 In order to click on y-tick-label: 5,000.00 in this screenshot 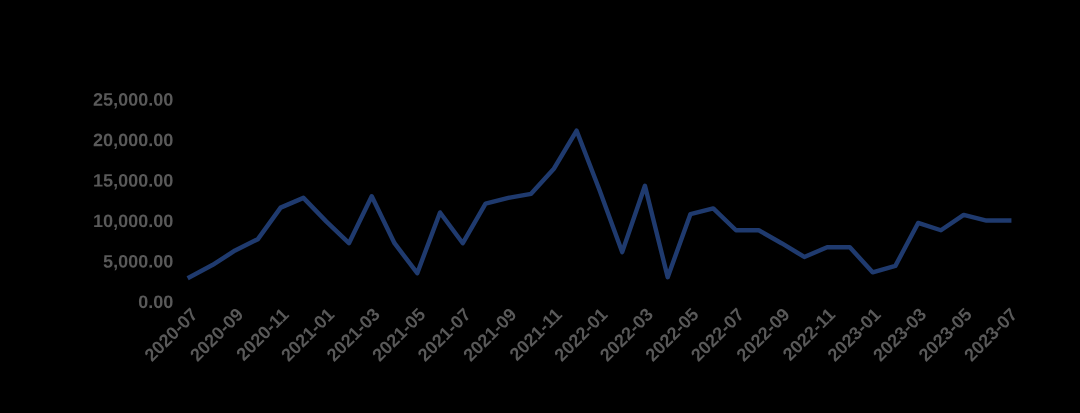, I will do `click(138, 262)`.